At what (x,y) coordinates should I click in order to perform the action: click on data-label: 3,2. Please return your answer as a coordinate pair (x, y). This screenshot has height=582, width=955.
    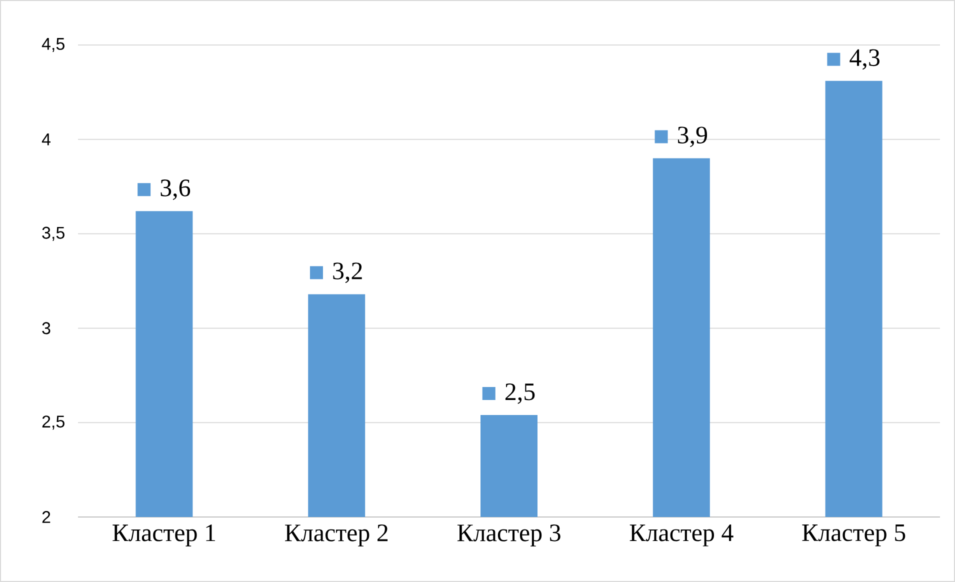
    Looking at the image, I should click on (347, 273).